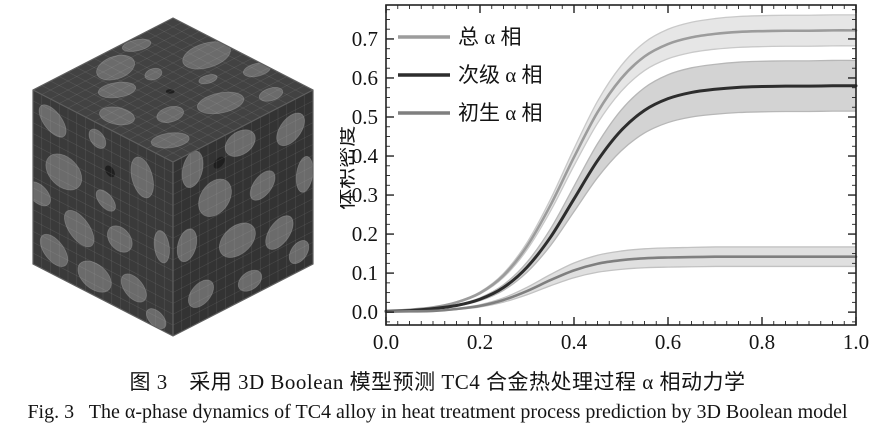 The width and height of the screenshot is (875, 437). I want to click on x-tick-label: 0.2, so click(480, 342).